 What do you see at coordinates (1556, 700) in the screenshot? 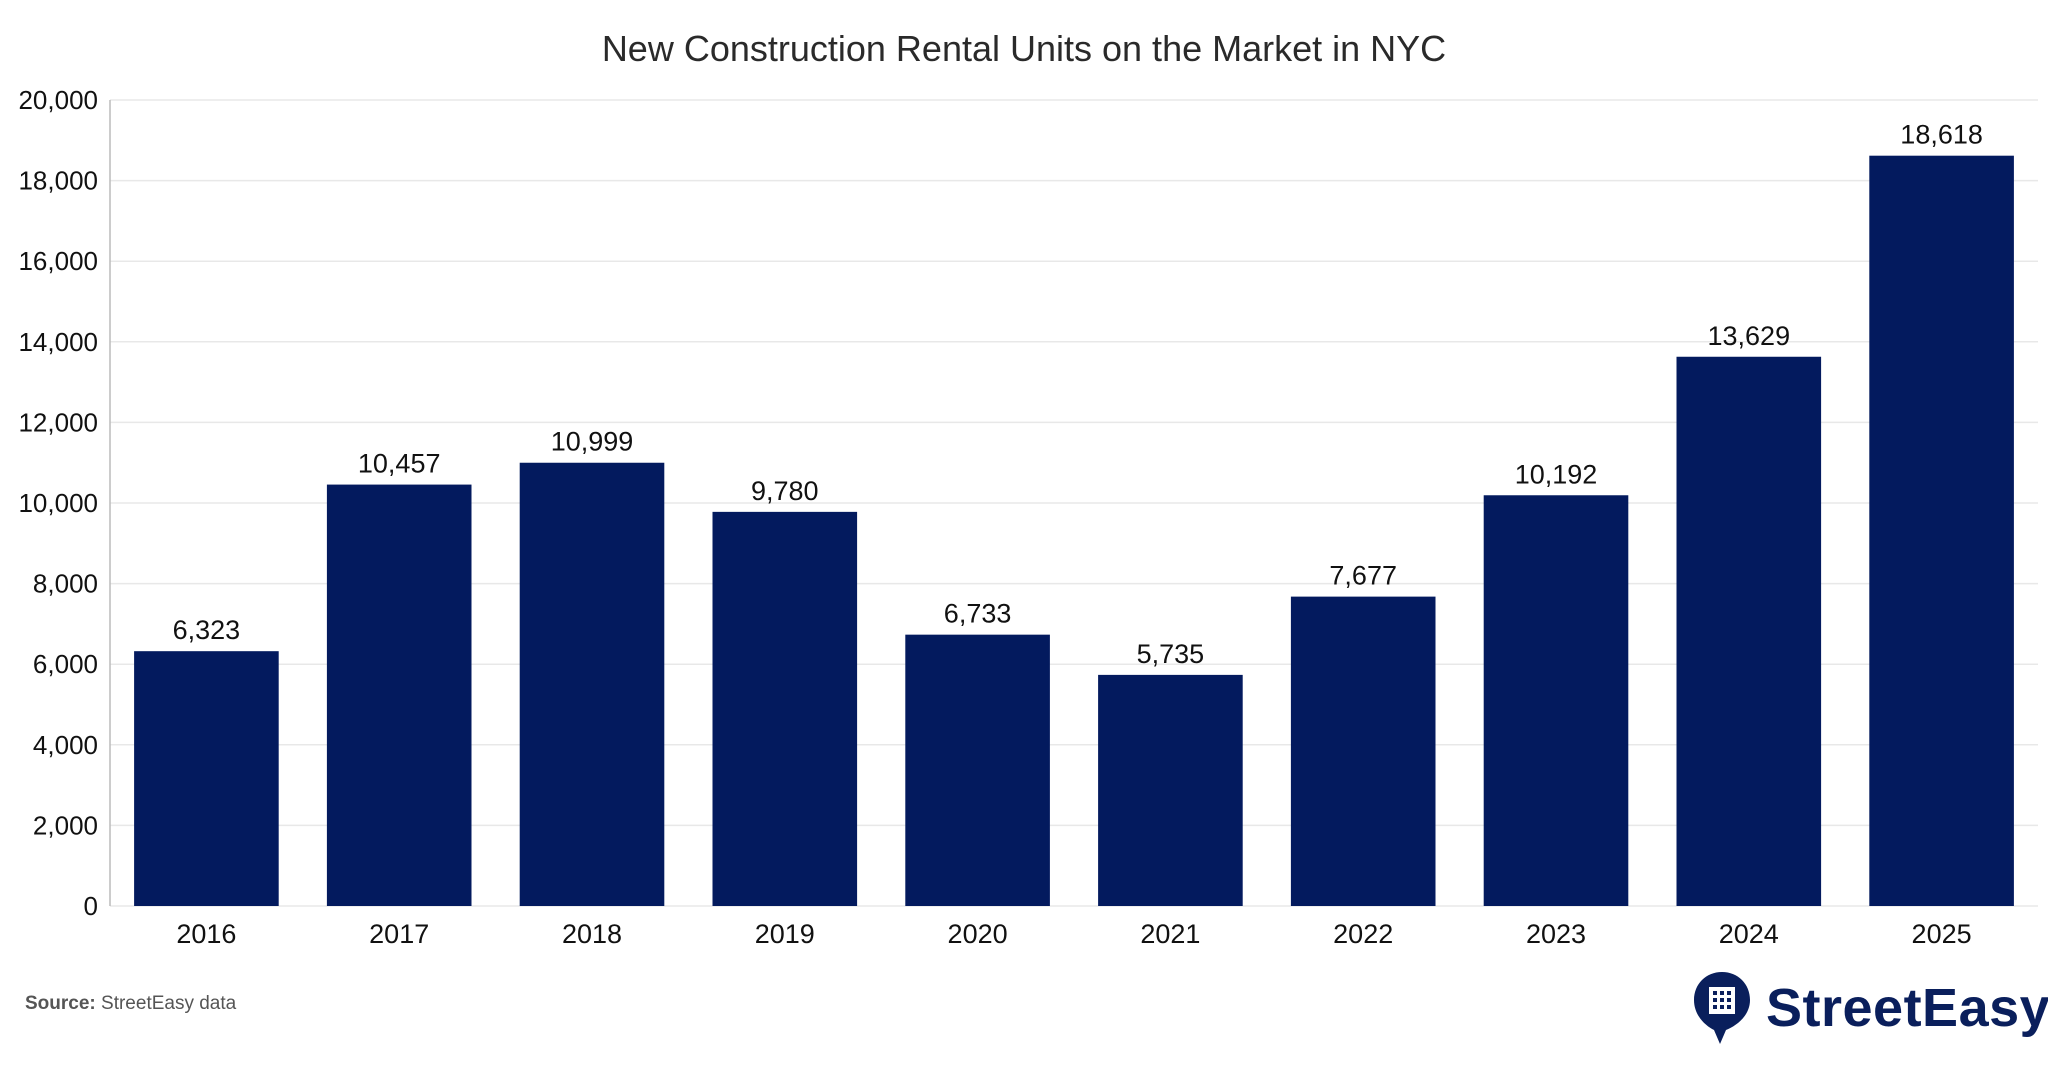
I see `bar-2023` at bounding box center [1556, 700].